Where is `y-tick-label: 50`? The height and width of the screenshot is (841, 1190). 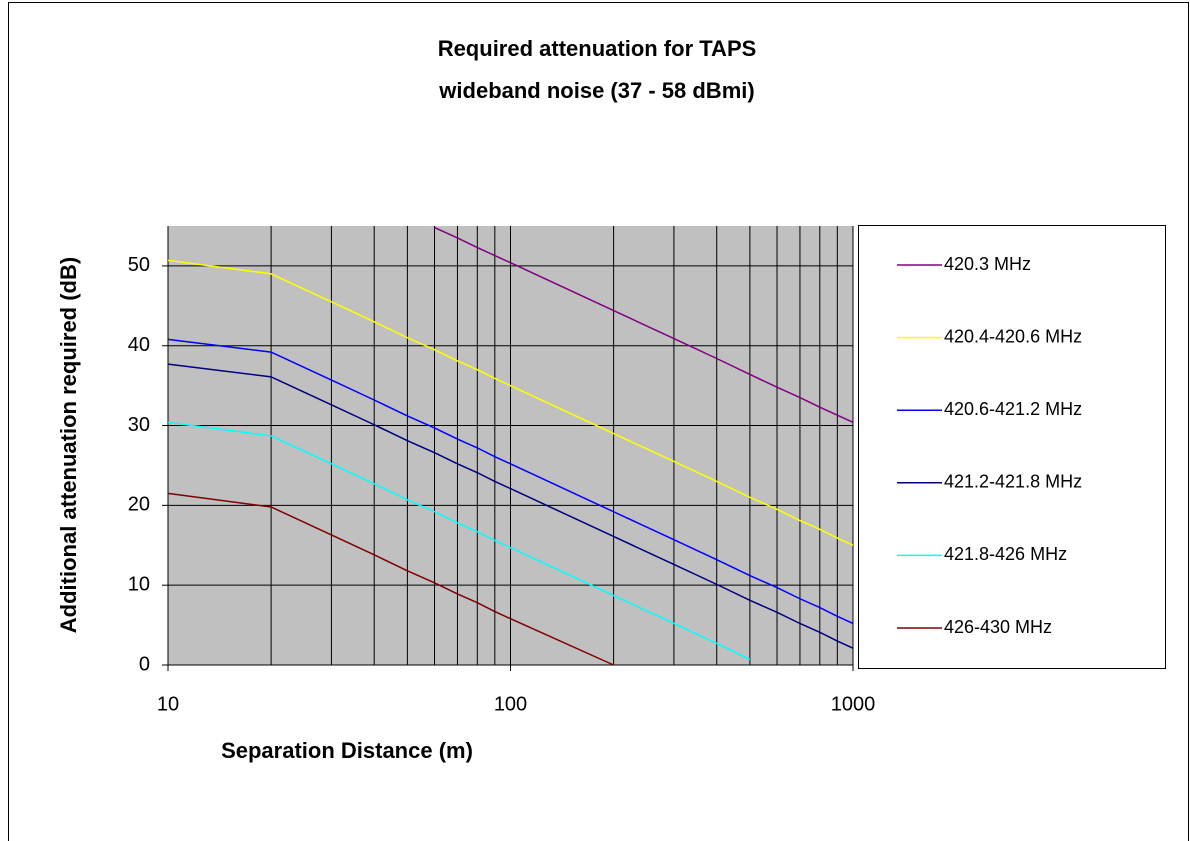 y-tick-label: 50 is located at coordinates (139, 265).